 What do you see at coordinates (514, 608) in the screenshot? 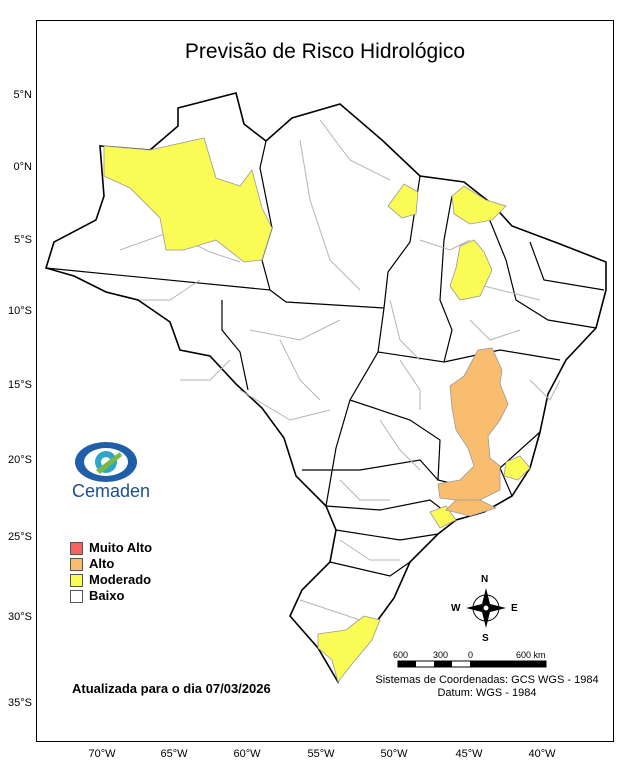
I see `compass-e: E` at bounding box center [514, 608].